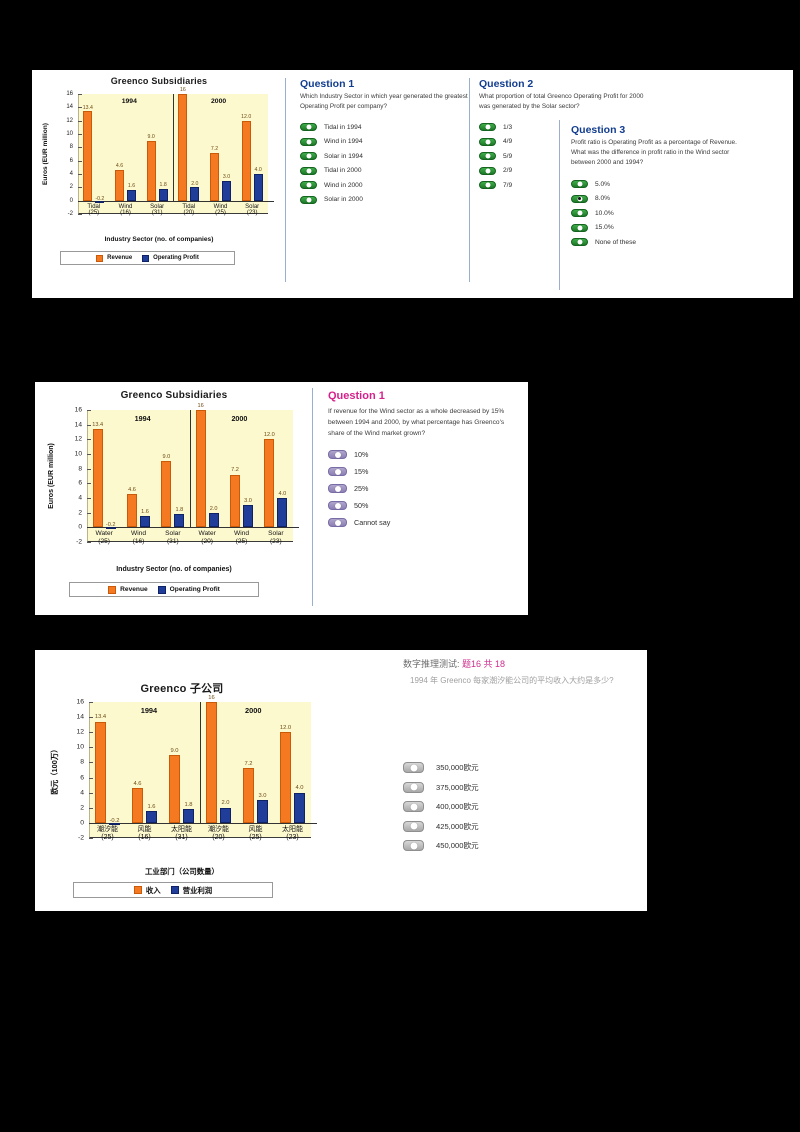  Describe the element at coordinates (519, 170) in the screenshot. I see `option-row: 2/9` at that location.